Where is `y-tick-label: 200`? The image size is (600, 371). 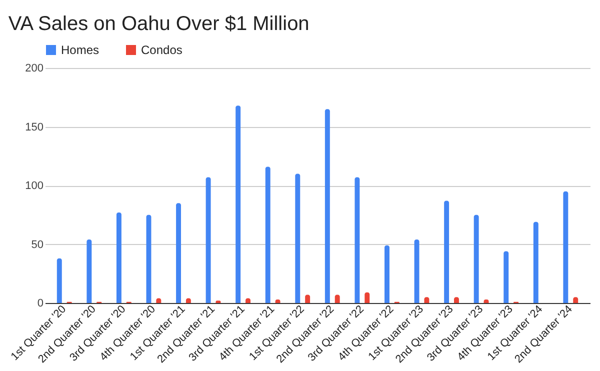 y-tick-label: 200 is located at coordinates (34, 68).